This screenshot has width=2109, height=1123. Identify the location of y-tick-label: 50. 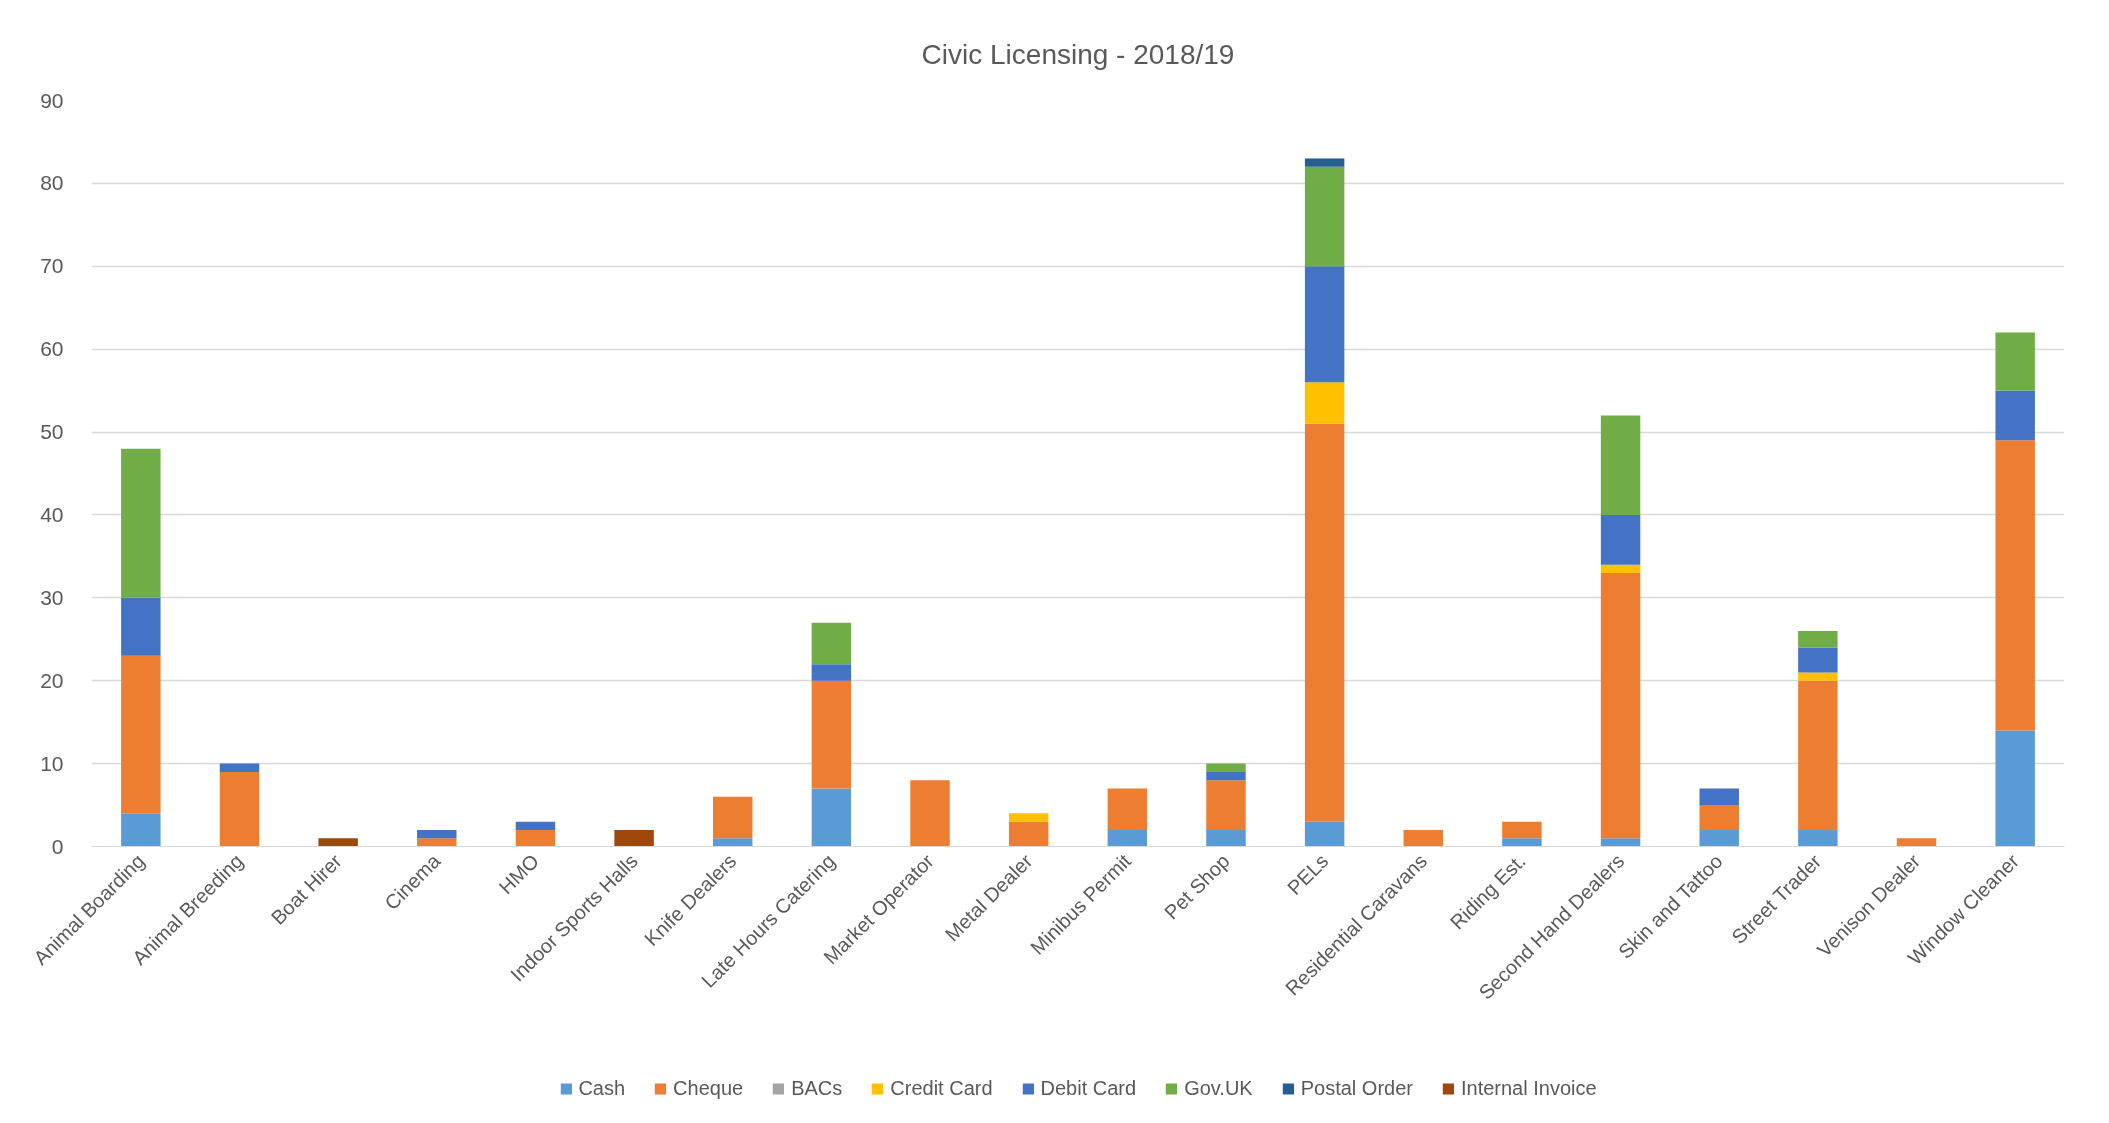
(52, 432).